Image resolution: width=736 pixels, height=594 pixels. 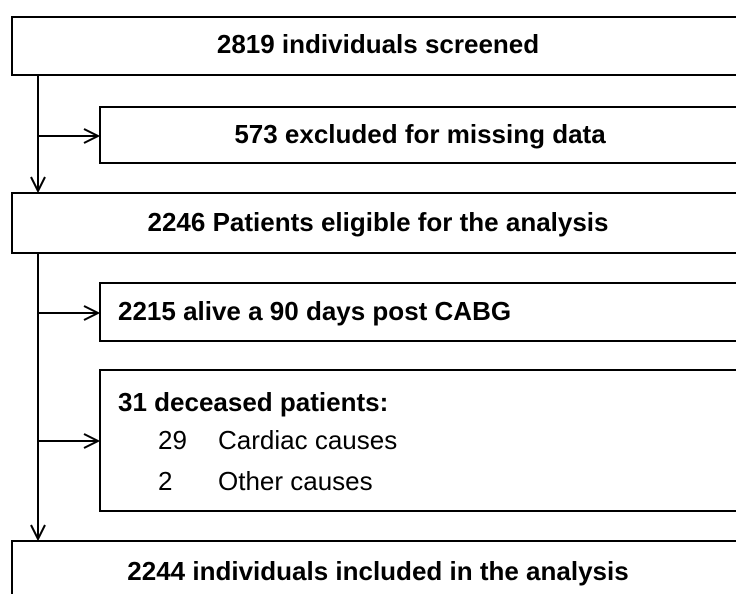 I want to click on box-label: 2819 individuals screened, so click(x=378, y=44).